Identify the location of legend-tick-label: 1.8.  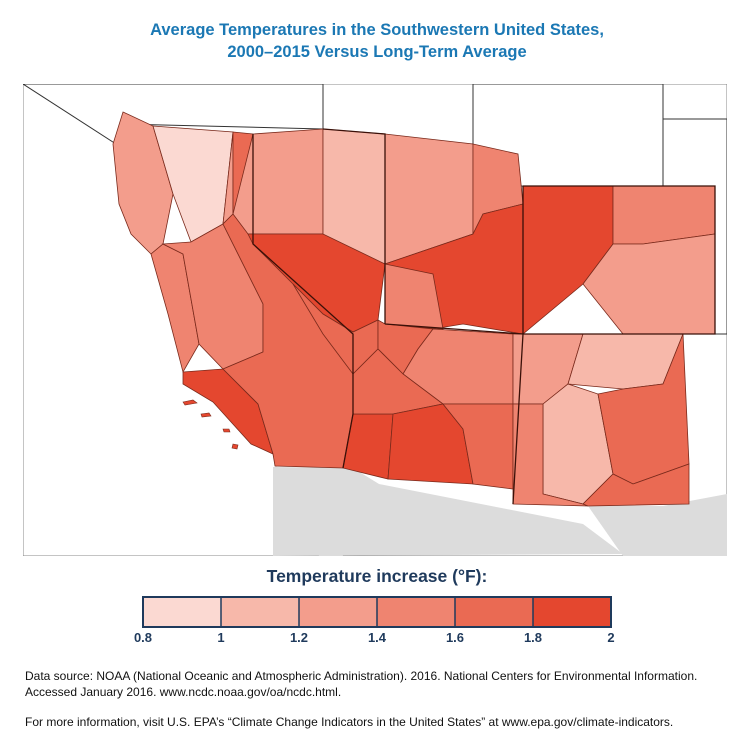
(533, 637).